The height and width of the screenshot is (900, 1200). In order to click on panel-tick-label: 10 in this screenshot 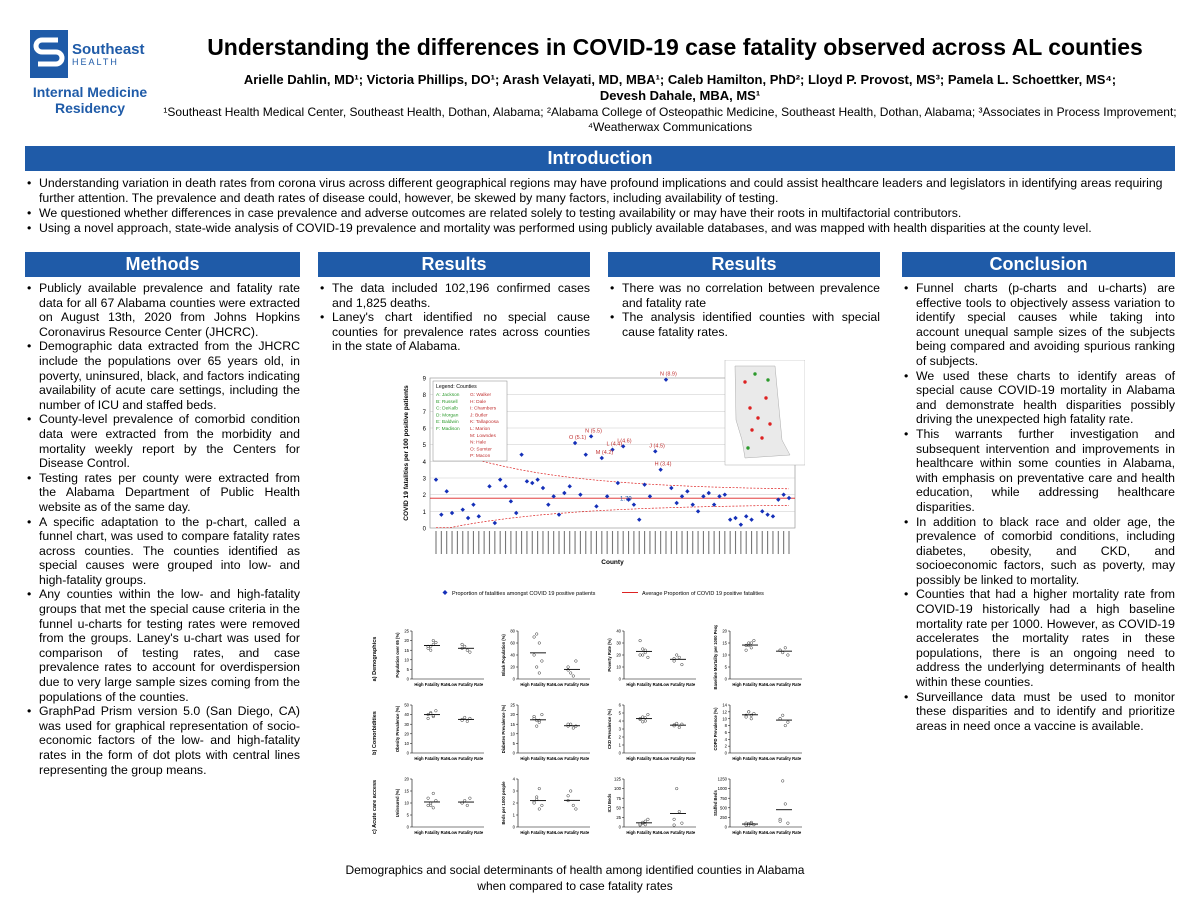, I will do `click(512, 733)`.